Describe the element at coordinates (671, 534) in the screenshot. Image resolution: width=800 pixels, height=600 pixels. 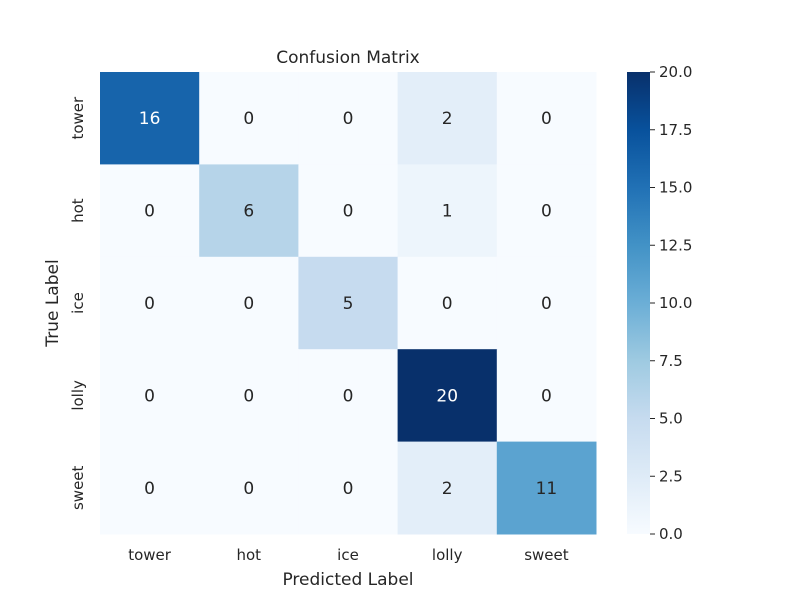
I see `colorbar-tick-label: 0.0` at that location.